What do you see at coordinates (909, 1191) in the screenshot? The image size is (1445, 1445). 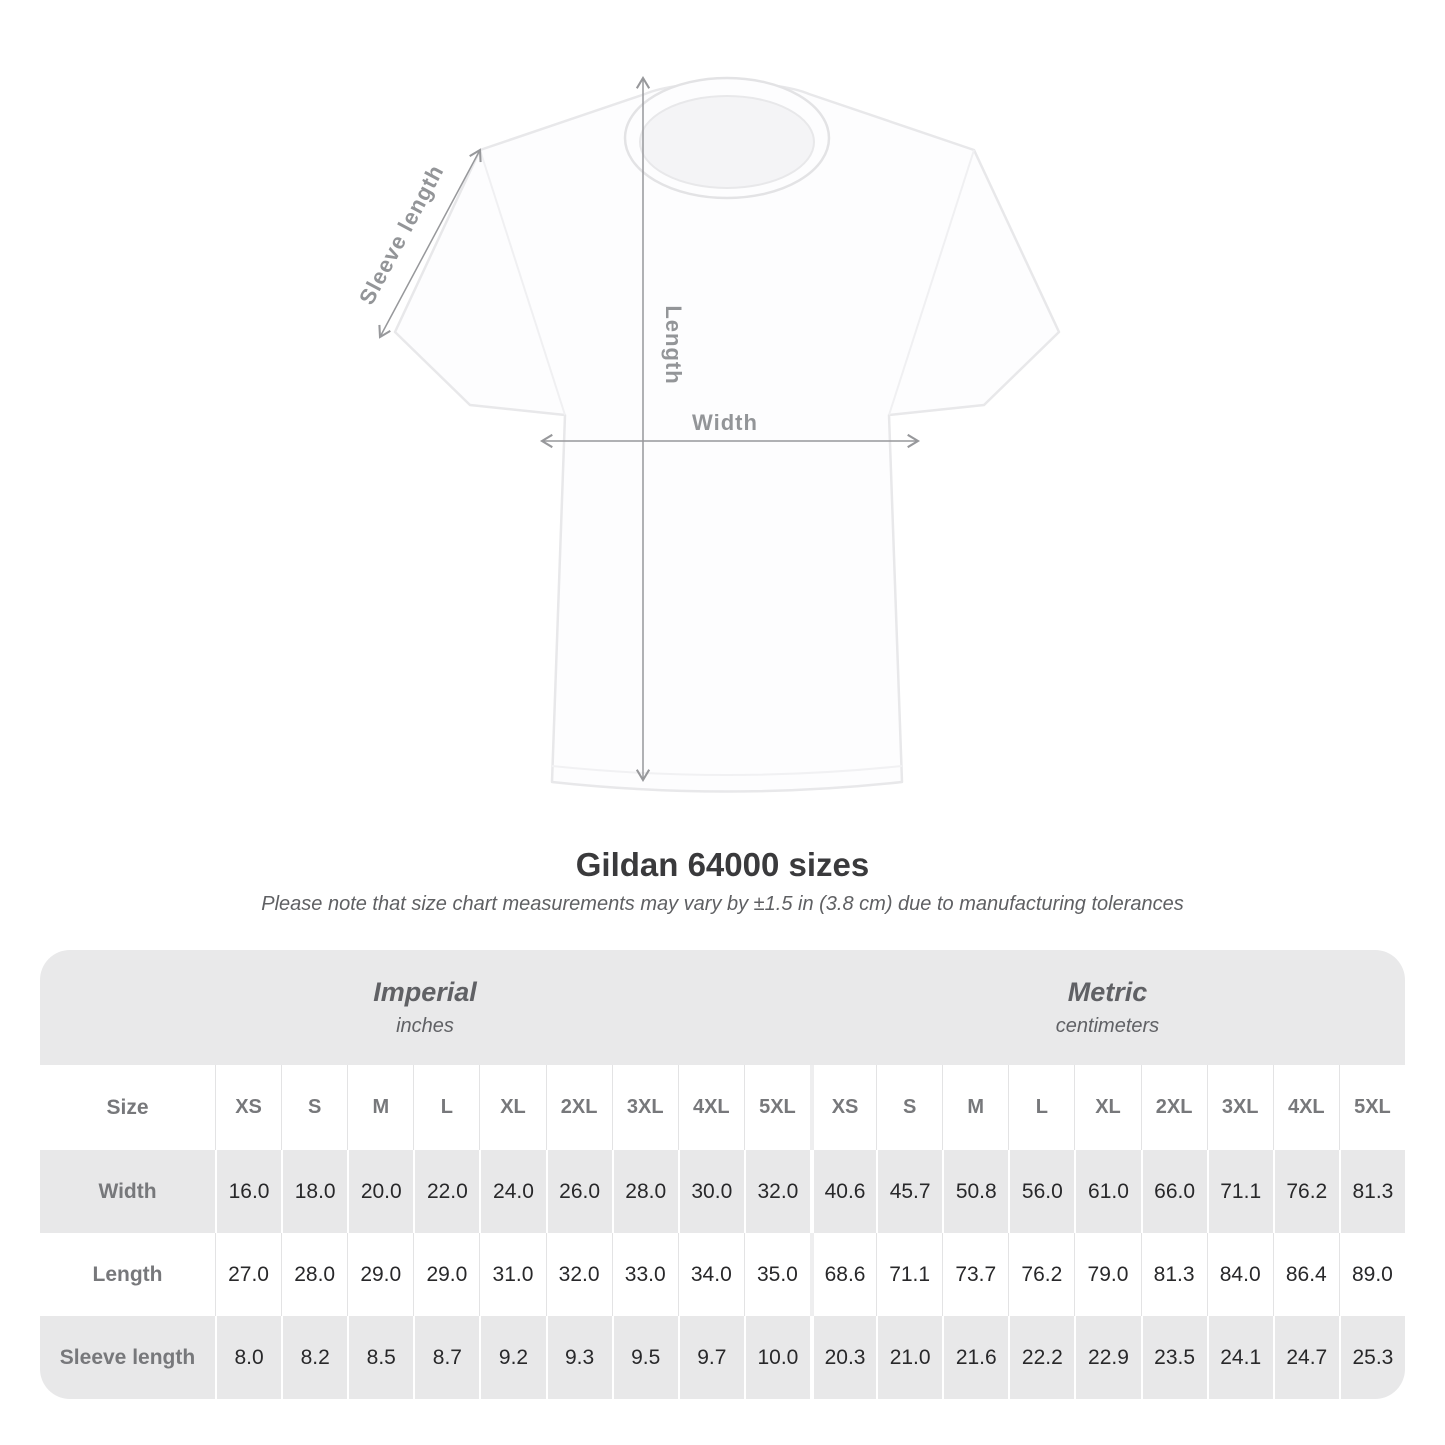 I see `table-cell: 45.7` at bounding box center [909, 1191].